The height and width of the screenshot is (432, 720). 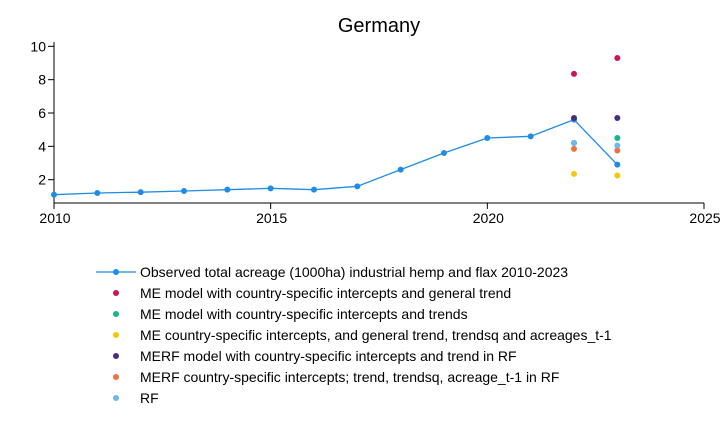 What do you see at coordinates (379, 26) in the screenshot?
I see `chart-title: Germany` at bounding box center [379, 26].